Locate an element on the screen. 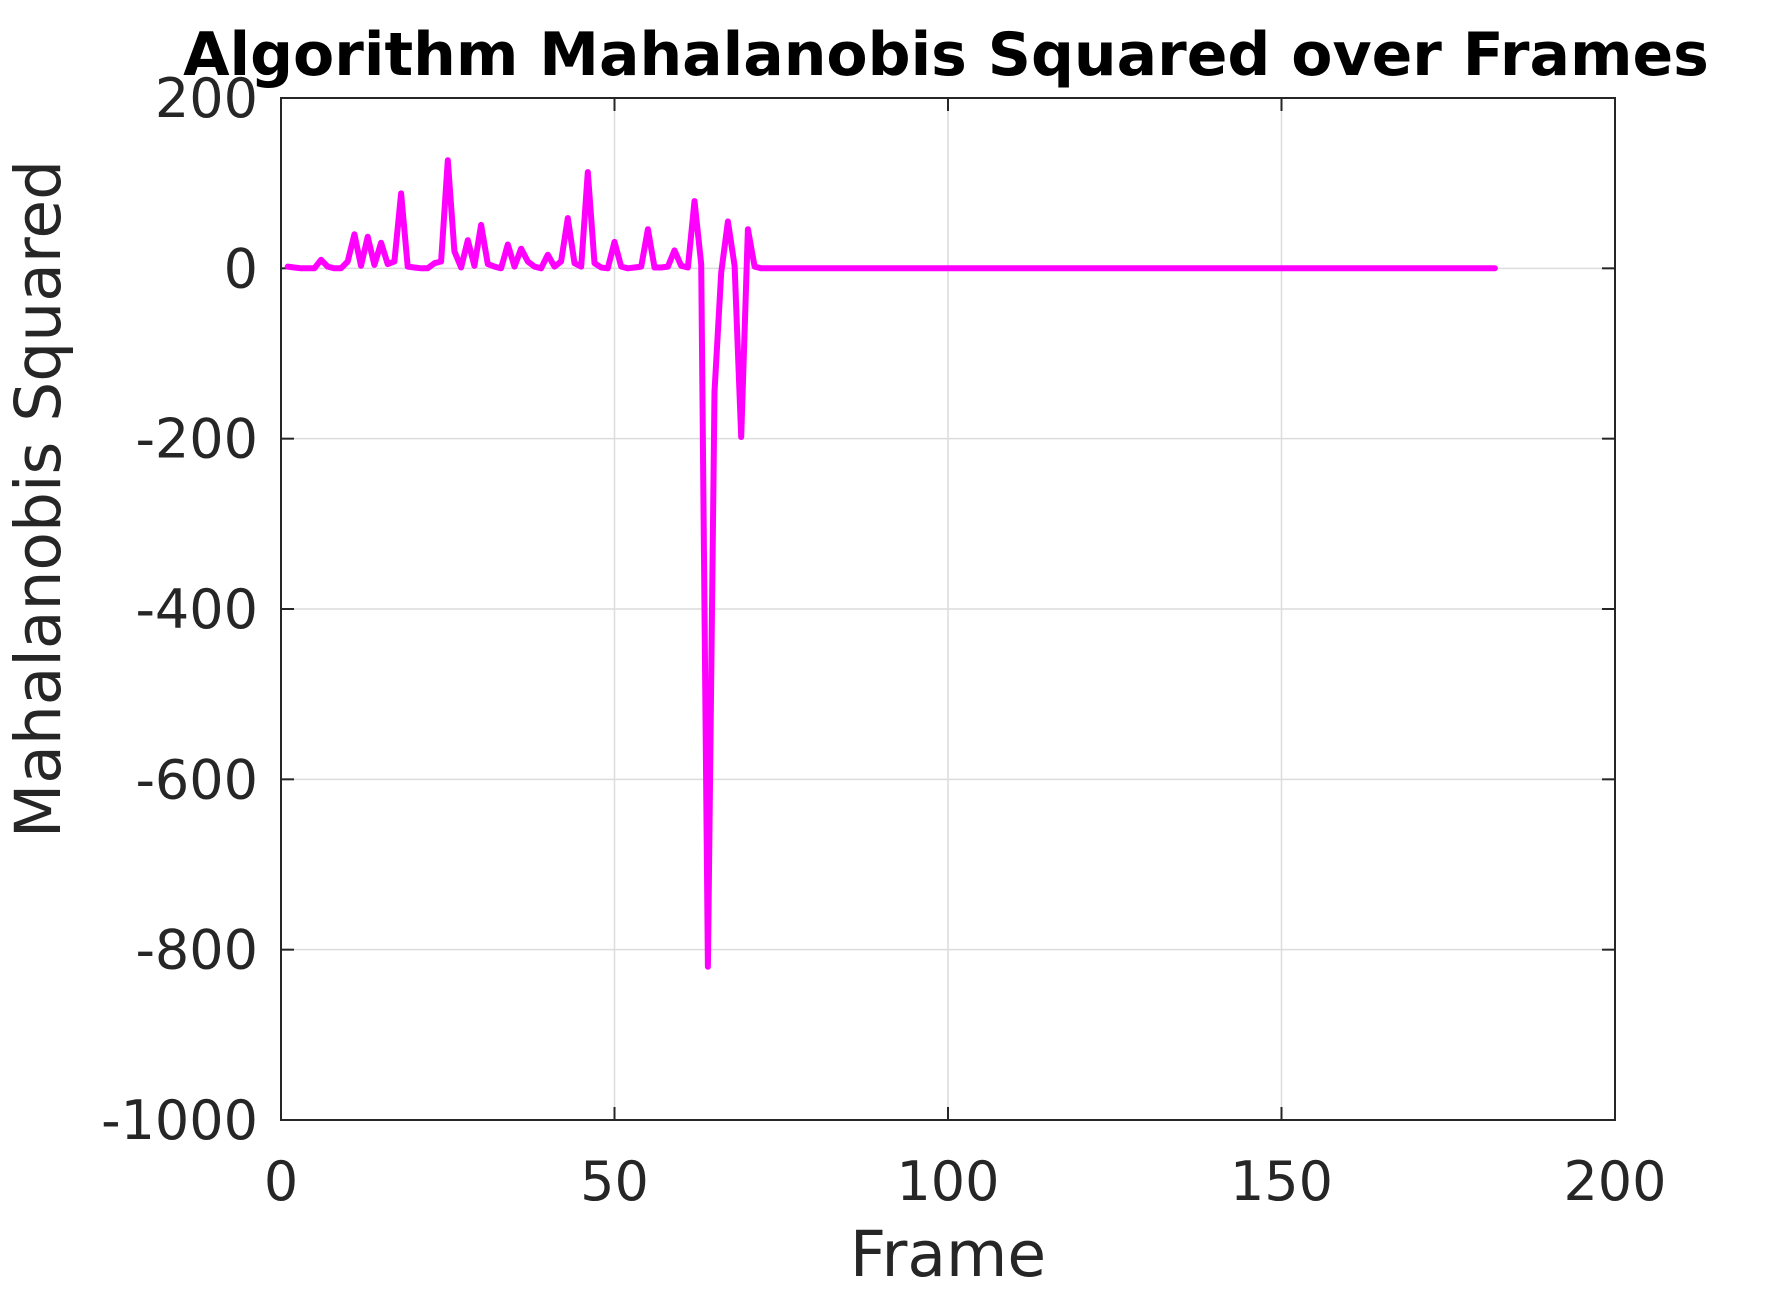  x-tick-label: 100 is located at coordinates (947, 1181).